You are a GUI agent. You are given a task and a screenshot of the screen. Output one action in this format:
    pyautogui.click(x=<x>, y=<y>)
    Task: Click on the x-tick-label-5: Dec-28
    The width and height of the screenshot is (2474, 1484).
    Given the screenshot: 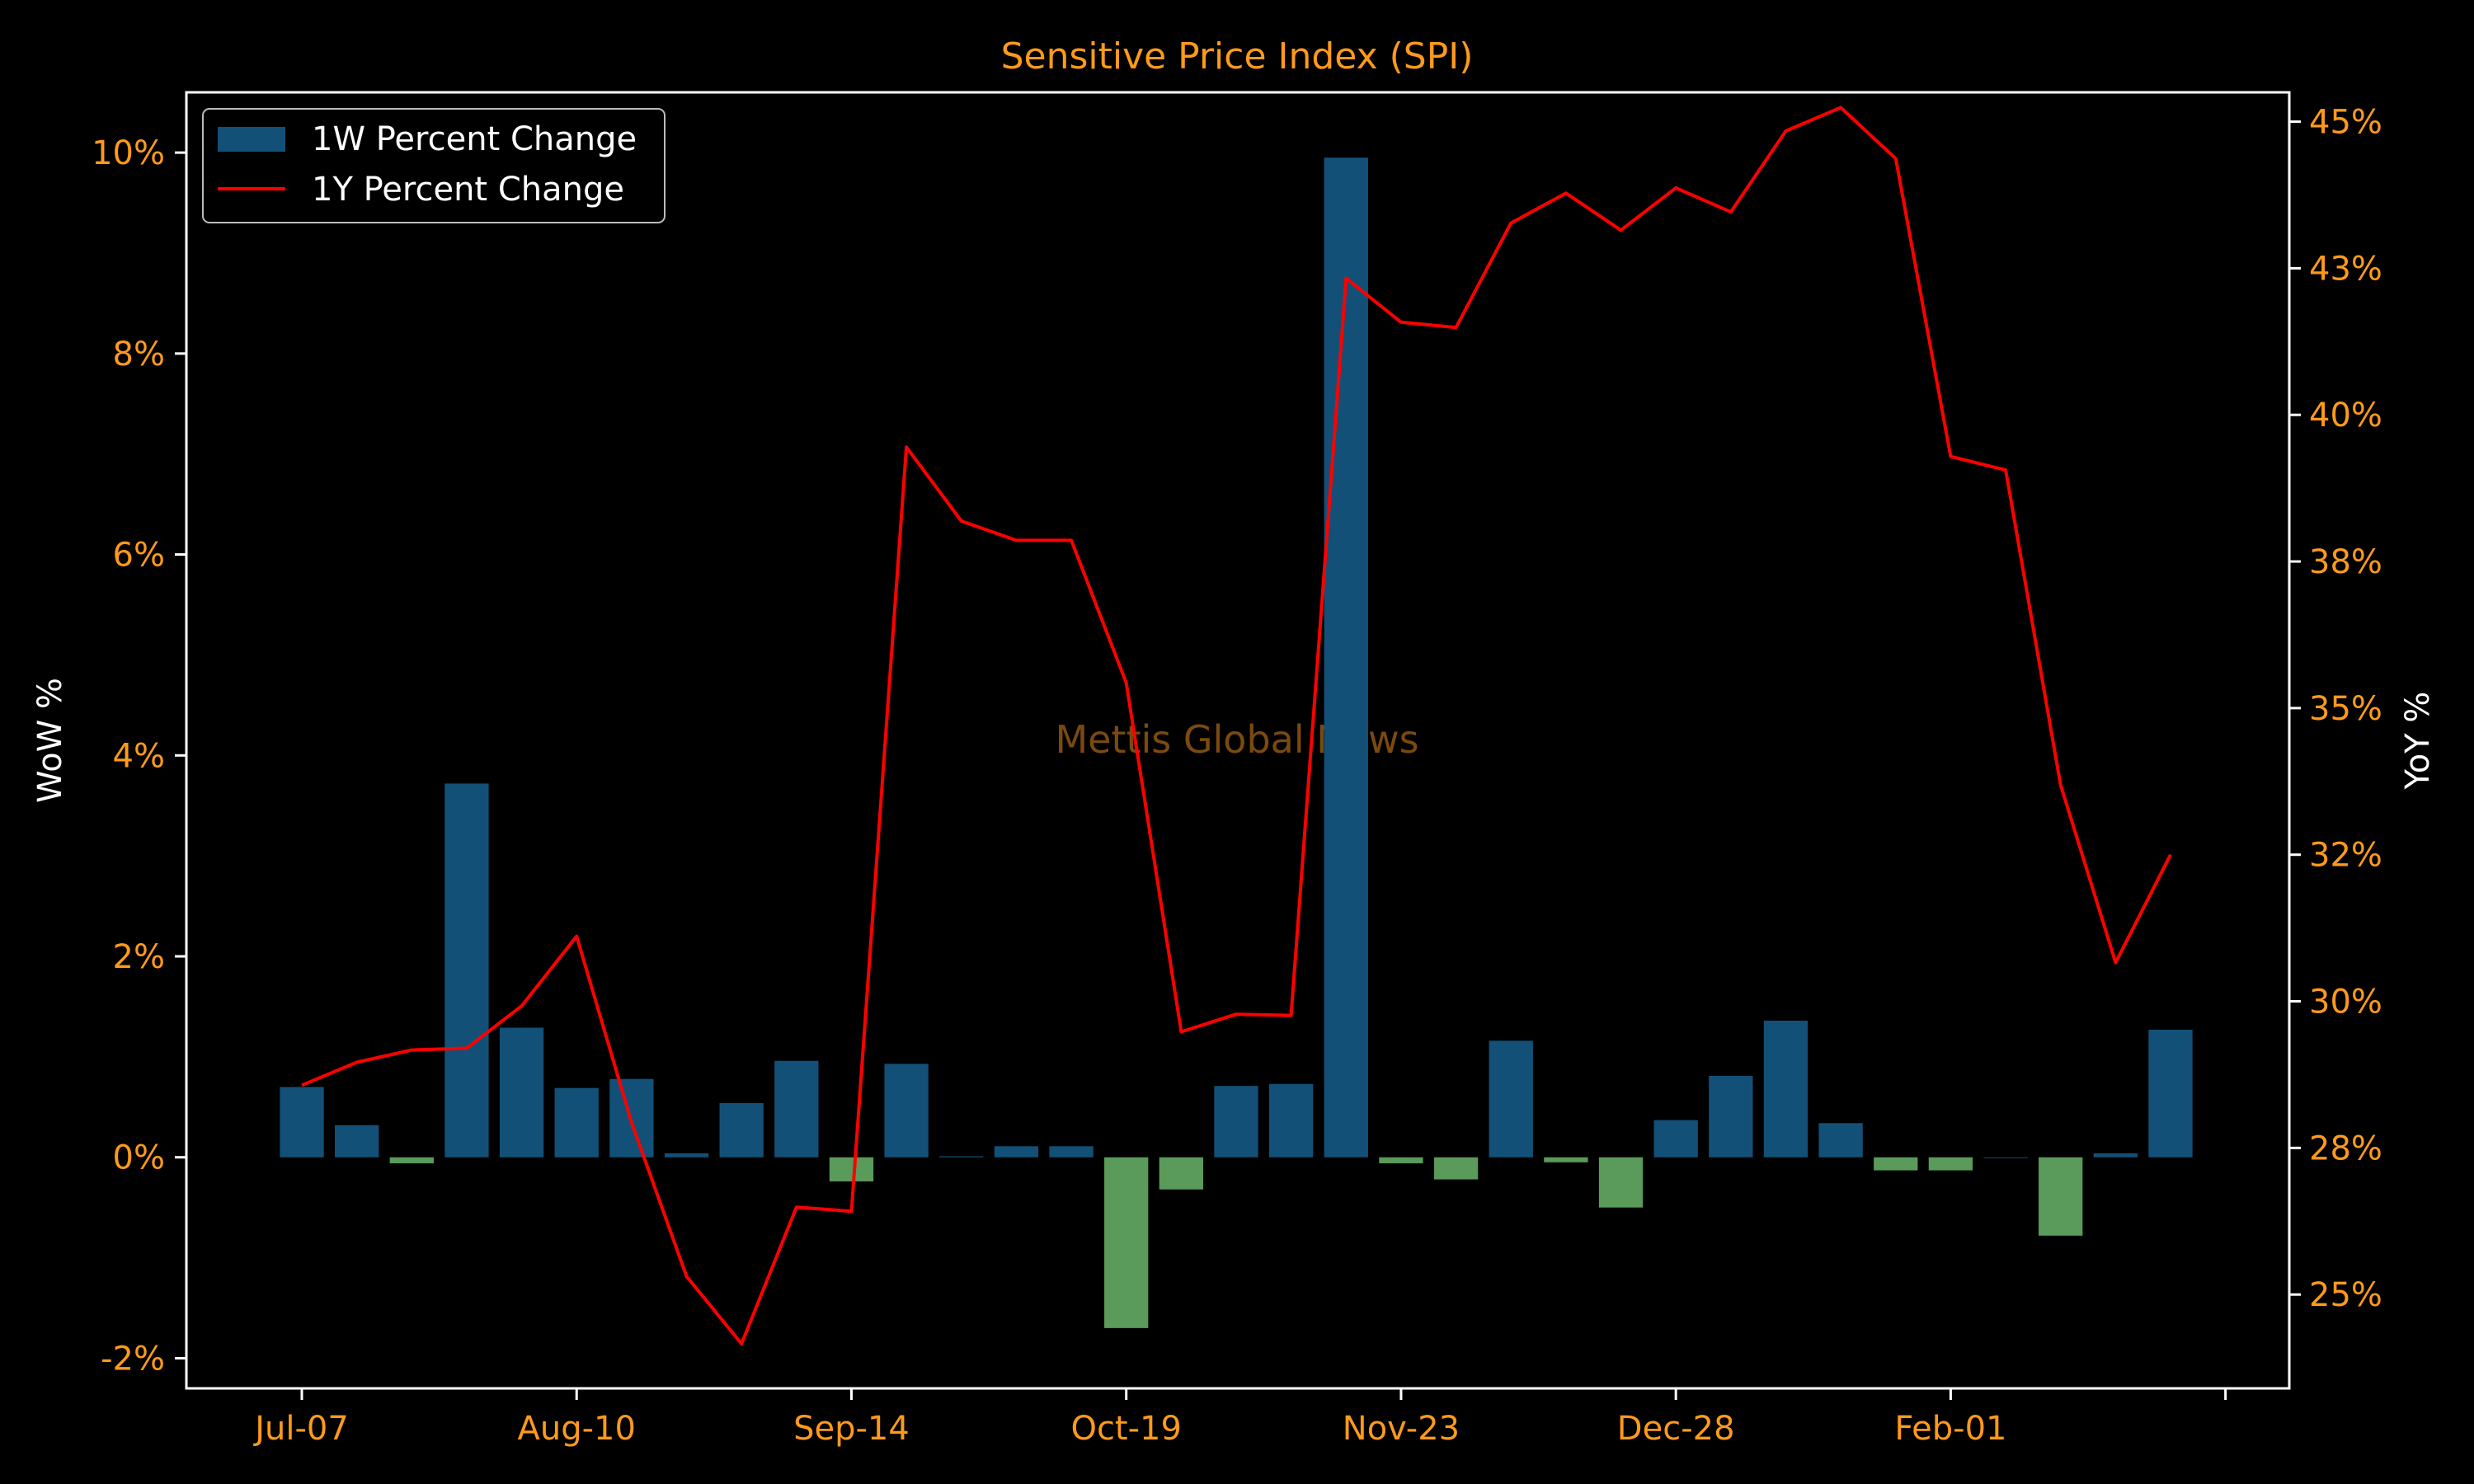 What is the action you would take?
    pyautogui.click(x=1676, y=1429)
    